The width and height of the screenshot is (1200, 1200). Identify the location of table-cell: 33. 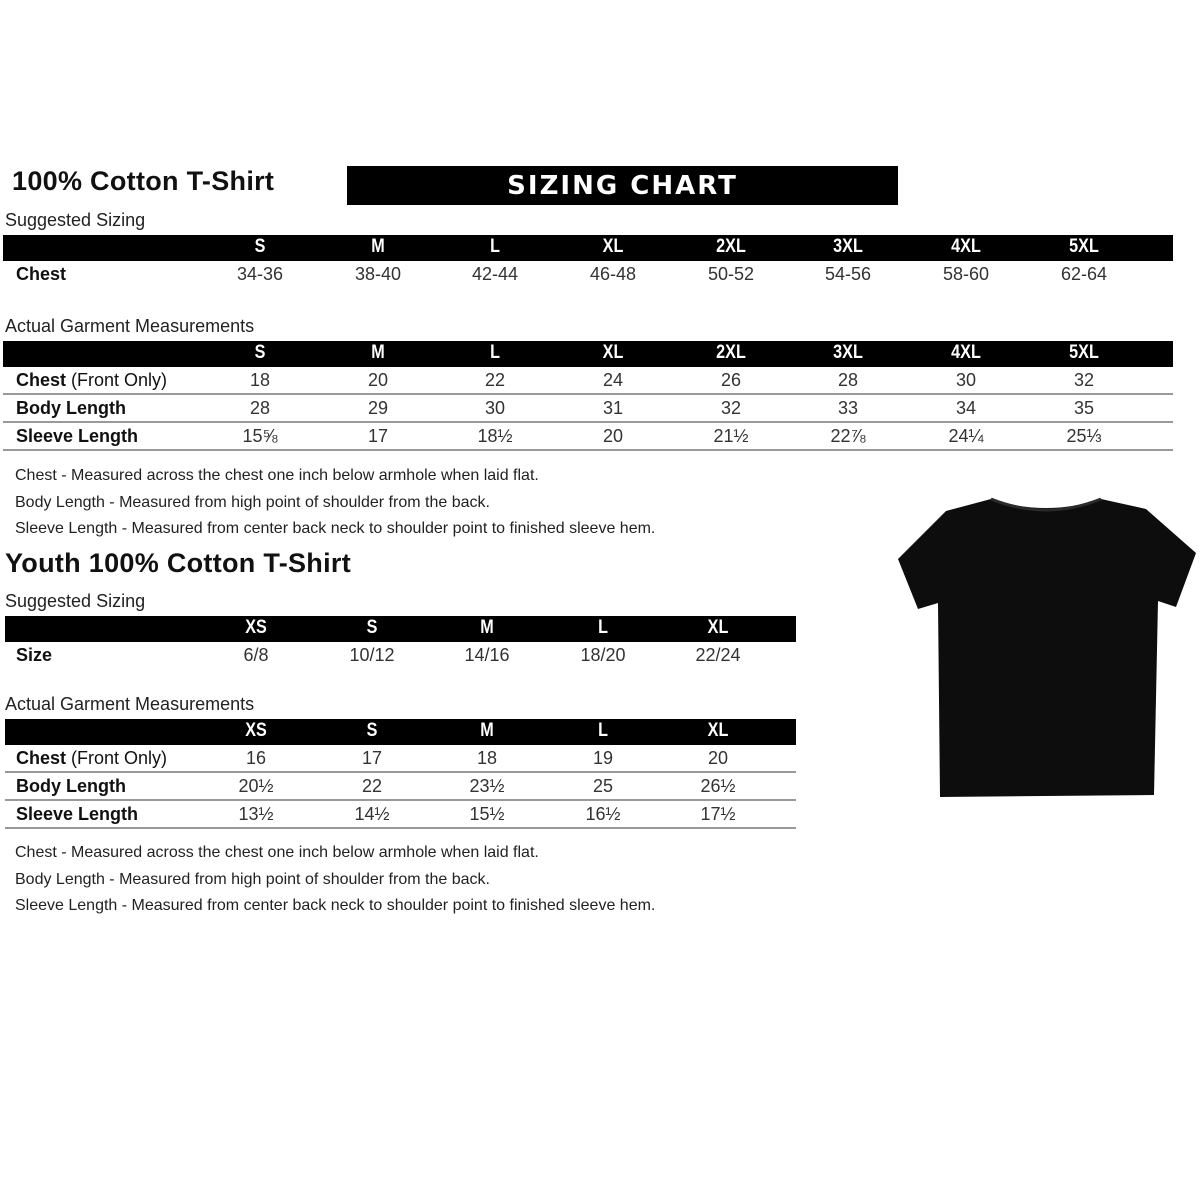
(848, 408).